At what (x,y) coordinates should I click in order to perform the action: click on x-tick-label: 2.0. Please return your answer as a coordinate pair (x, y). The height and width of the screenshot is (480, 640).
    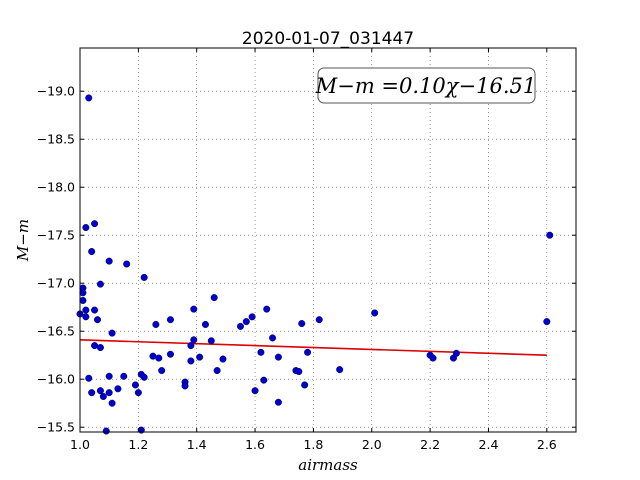
    Looking at the image, I should click on (372, 444).